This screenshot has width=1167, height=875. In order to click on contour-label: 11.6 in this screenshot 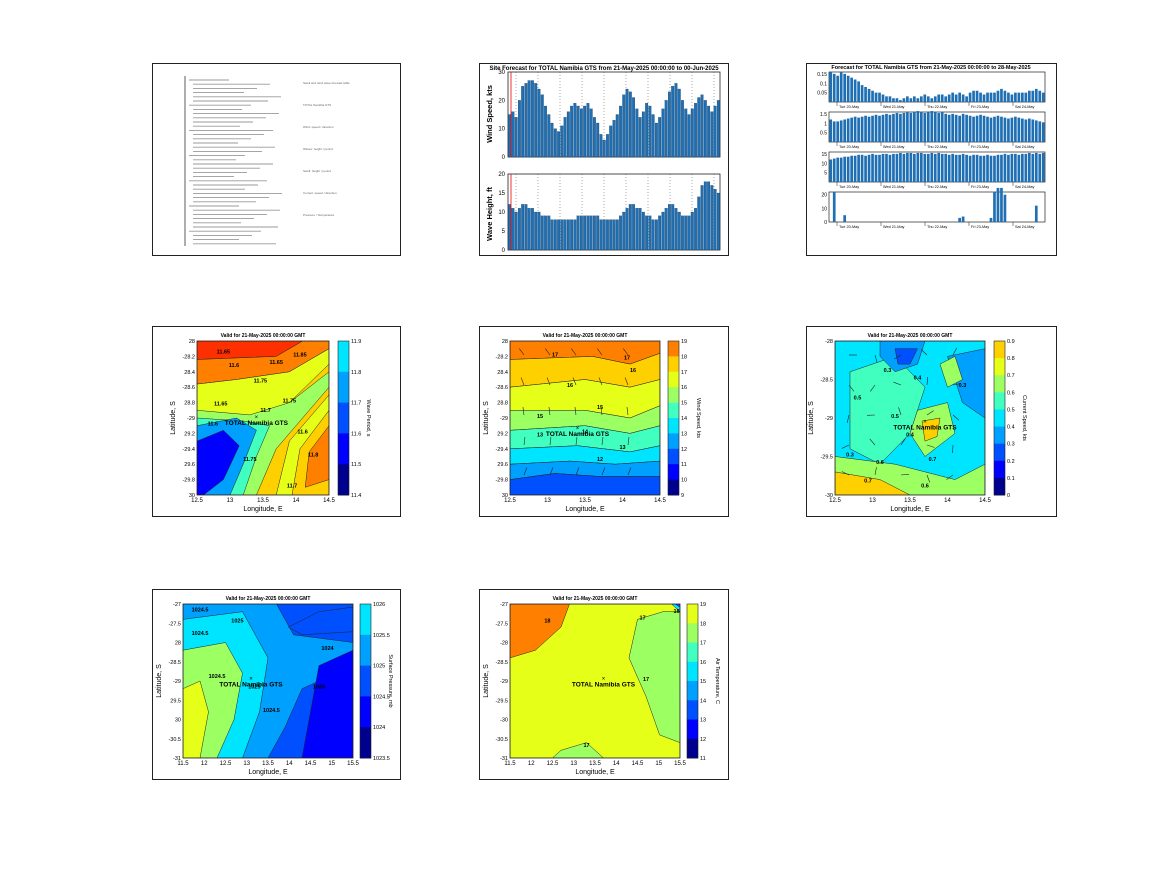, I will do `click(234, 366)`.